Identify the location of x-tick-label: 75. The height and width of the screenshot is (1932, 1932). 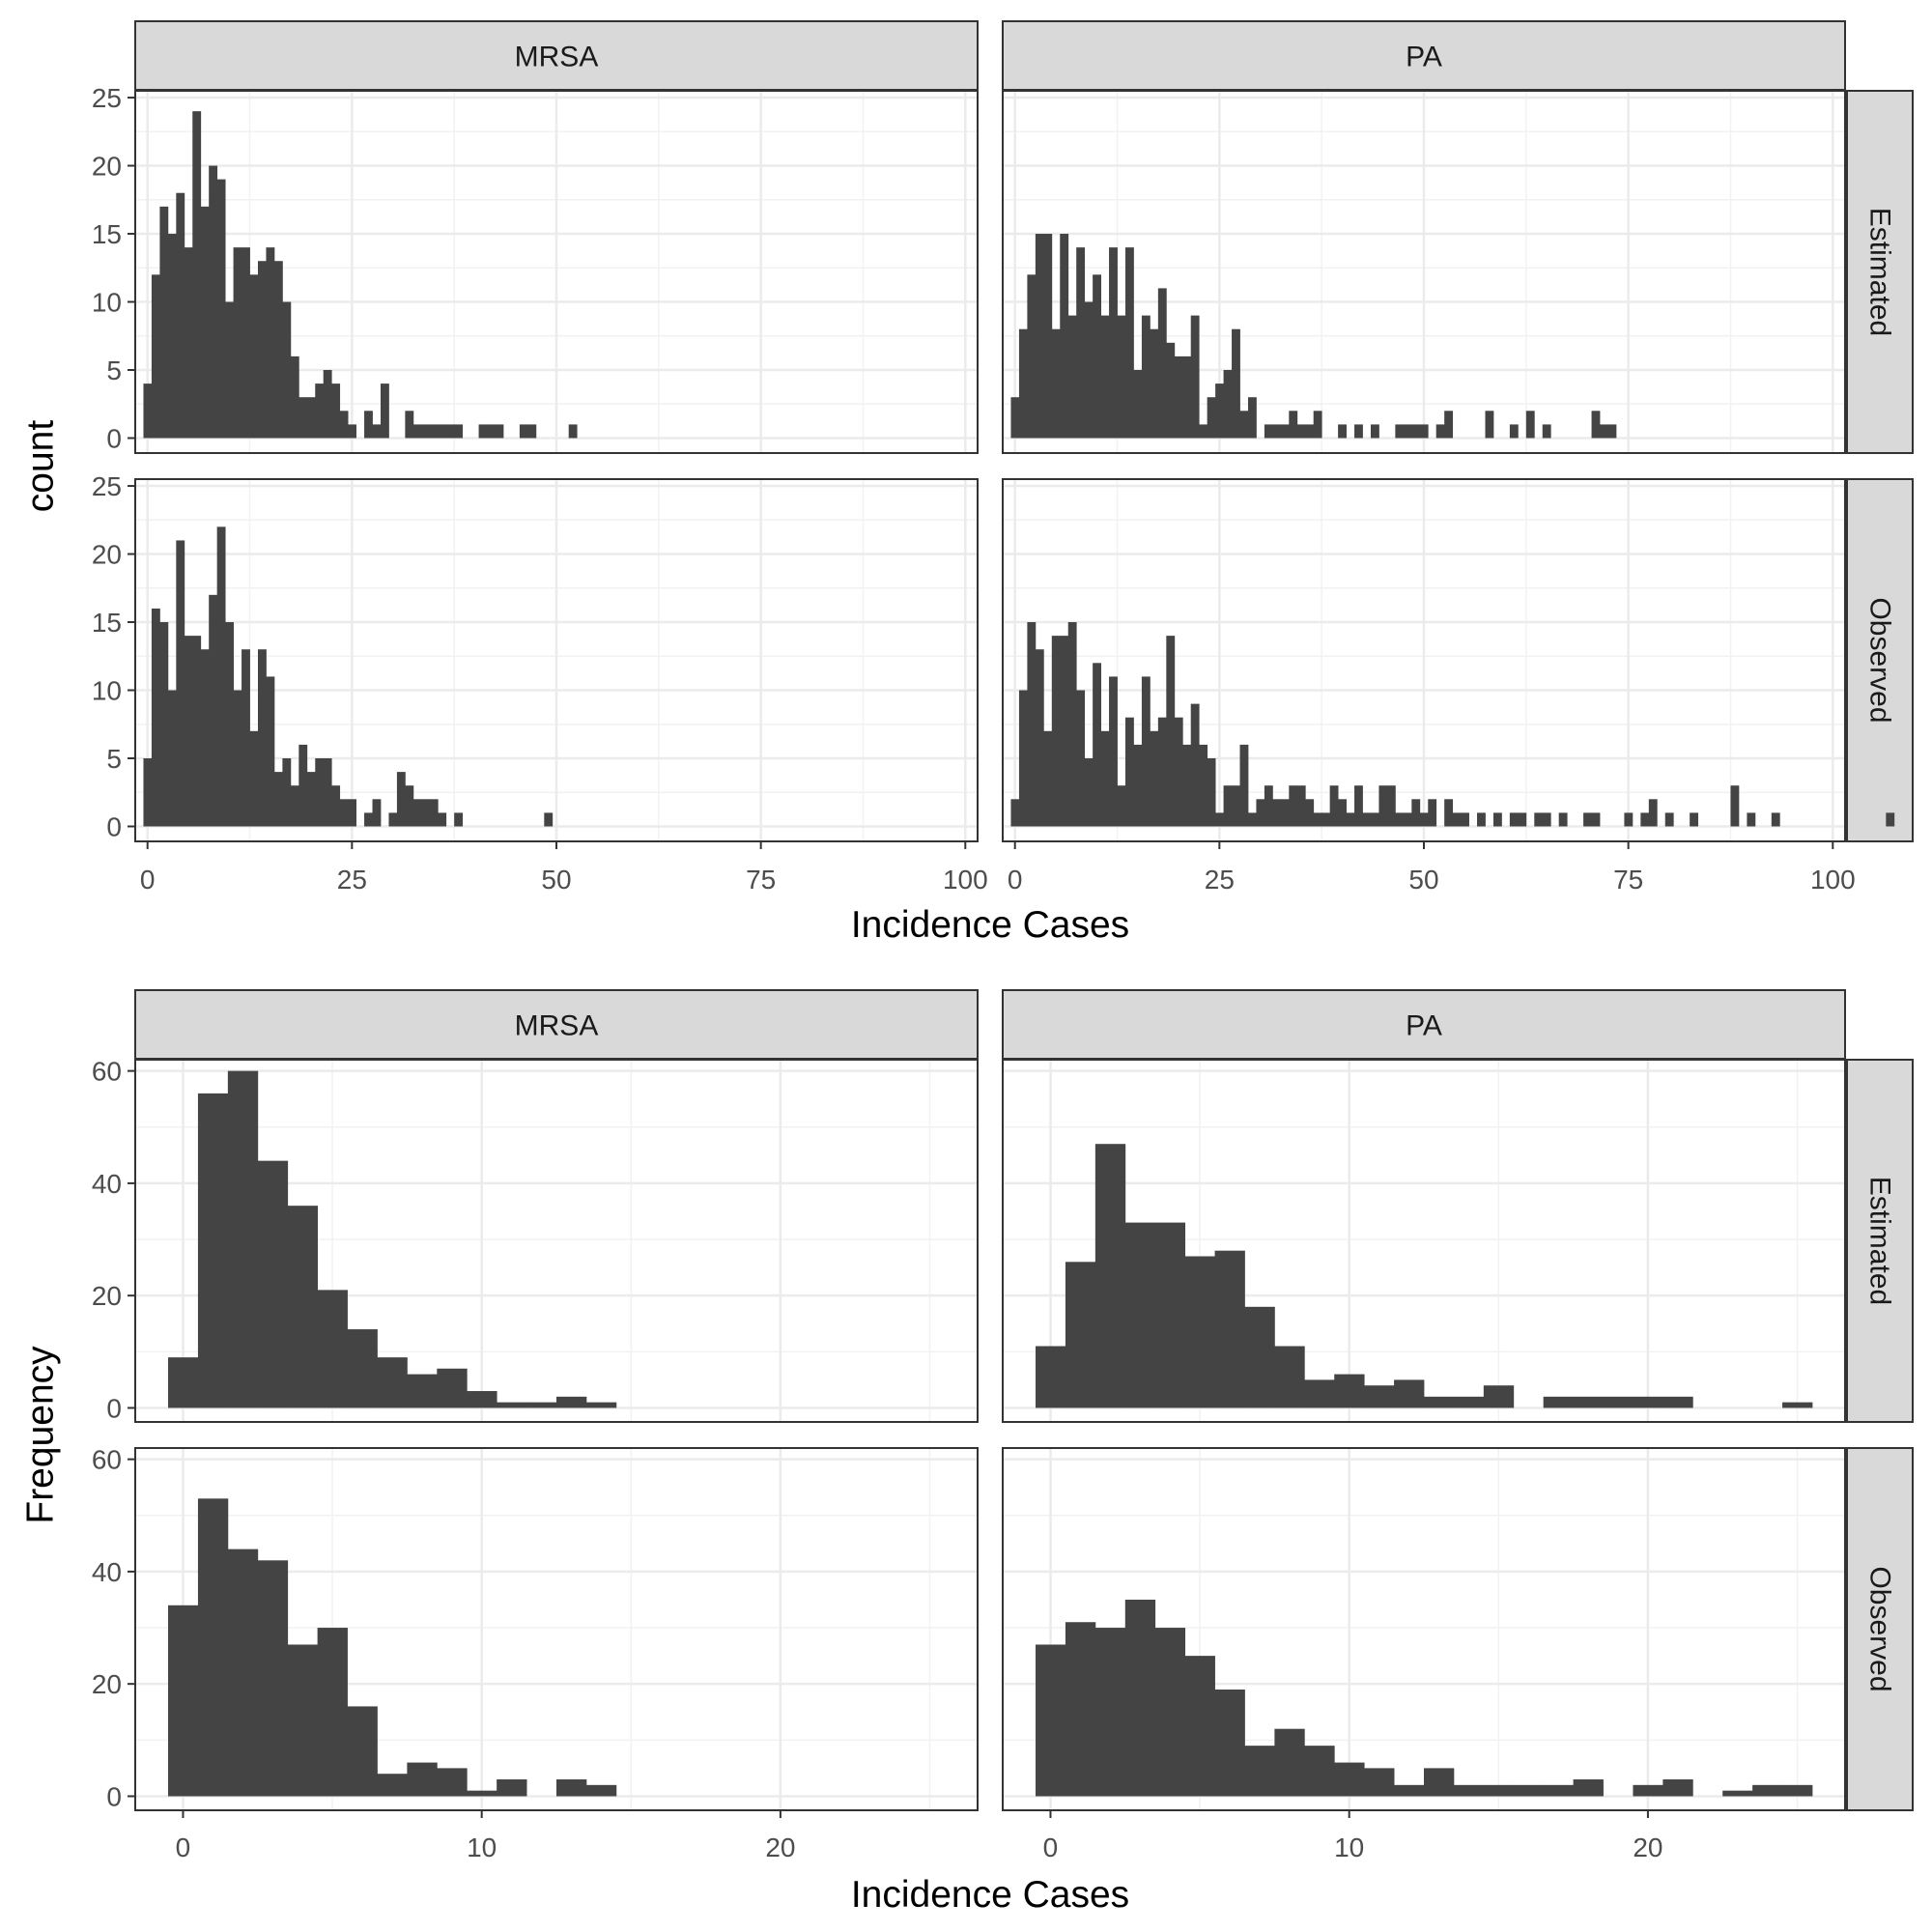
(1628, 880).